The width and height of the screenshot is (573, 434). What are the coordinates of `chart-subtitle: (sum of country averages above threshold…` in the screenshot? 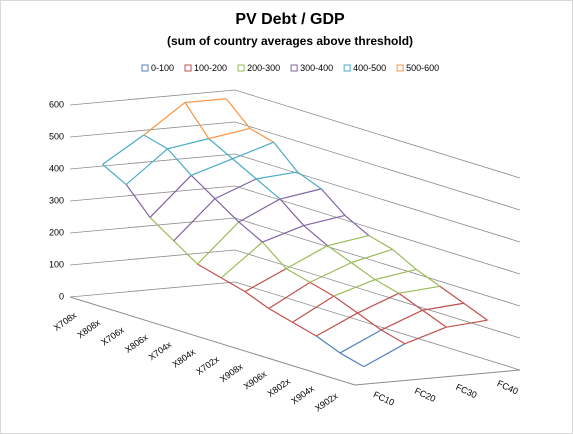 It's located at (290, 41).